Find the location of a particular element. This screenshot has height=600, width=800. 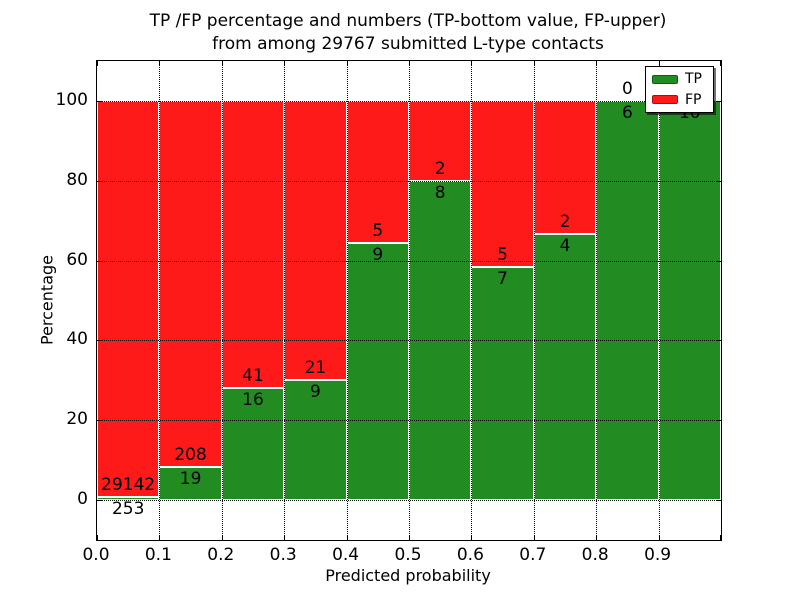

x-tick-label: 0.2 is located at coordinates (221, 555).